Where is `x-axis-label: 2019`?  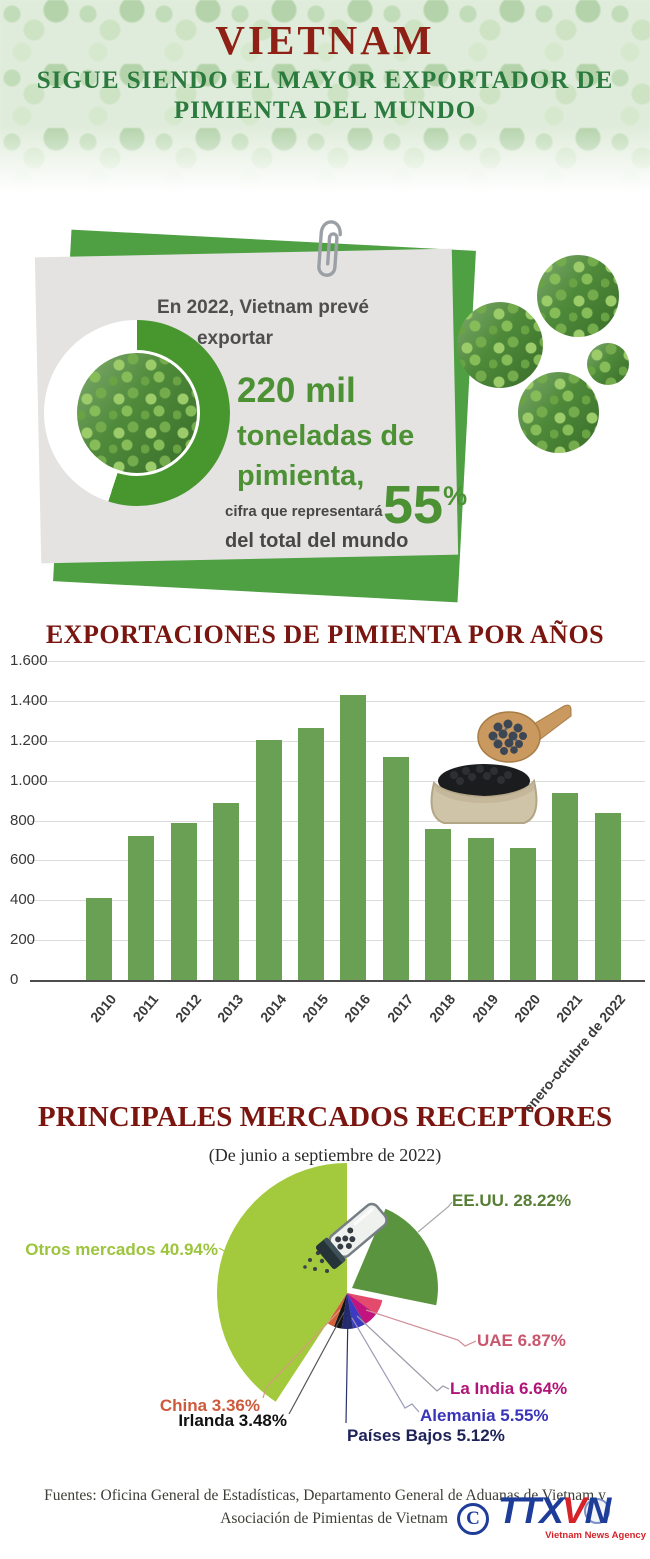 x-axis-label: 2019 is located at coordinates (484, 1008).